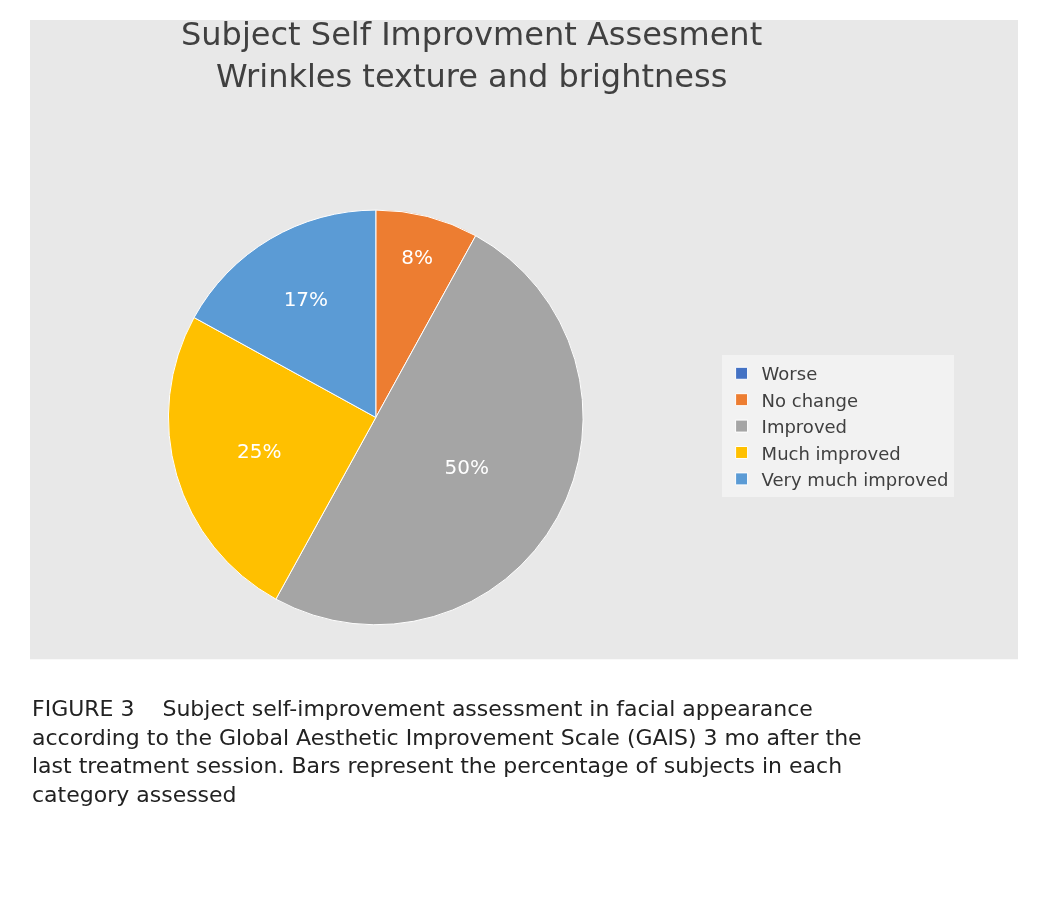 This screenshot has height=904, width=1048. What do you see at coordinates (417, 256) in the screenshot?
I see `data-label: 8%` at bounding box center [417, 256].